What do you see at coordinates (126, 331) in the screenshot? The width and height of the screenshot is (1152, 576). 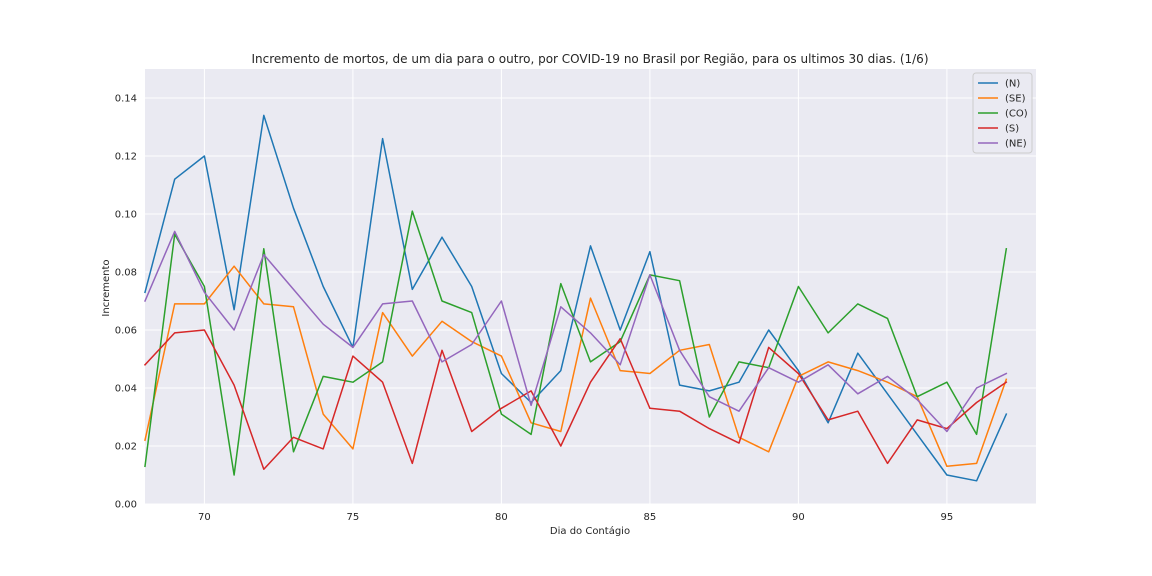 I see `y-tick-label: 0.06` at bounding box center [126, 331].